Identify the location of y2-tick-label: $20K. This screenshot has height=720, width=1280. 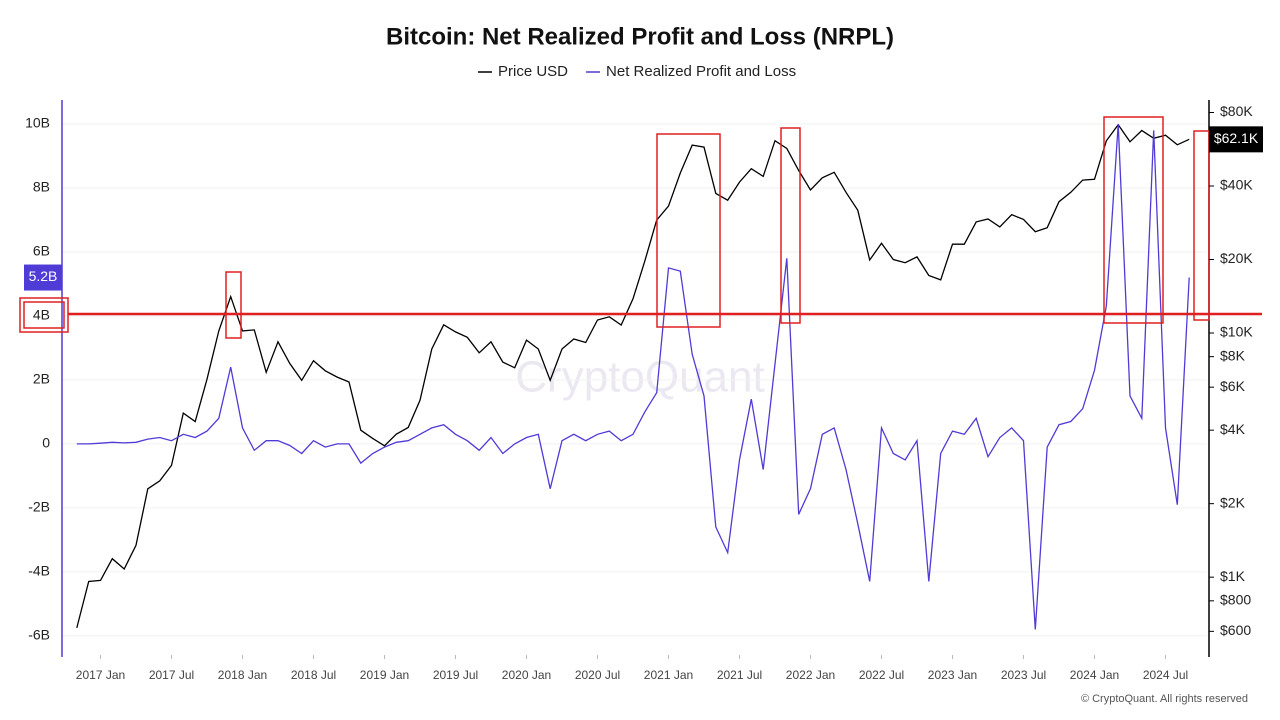
(1236, 258).